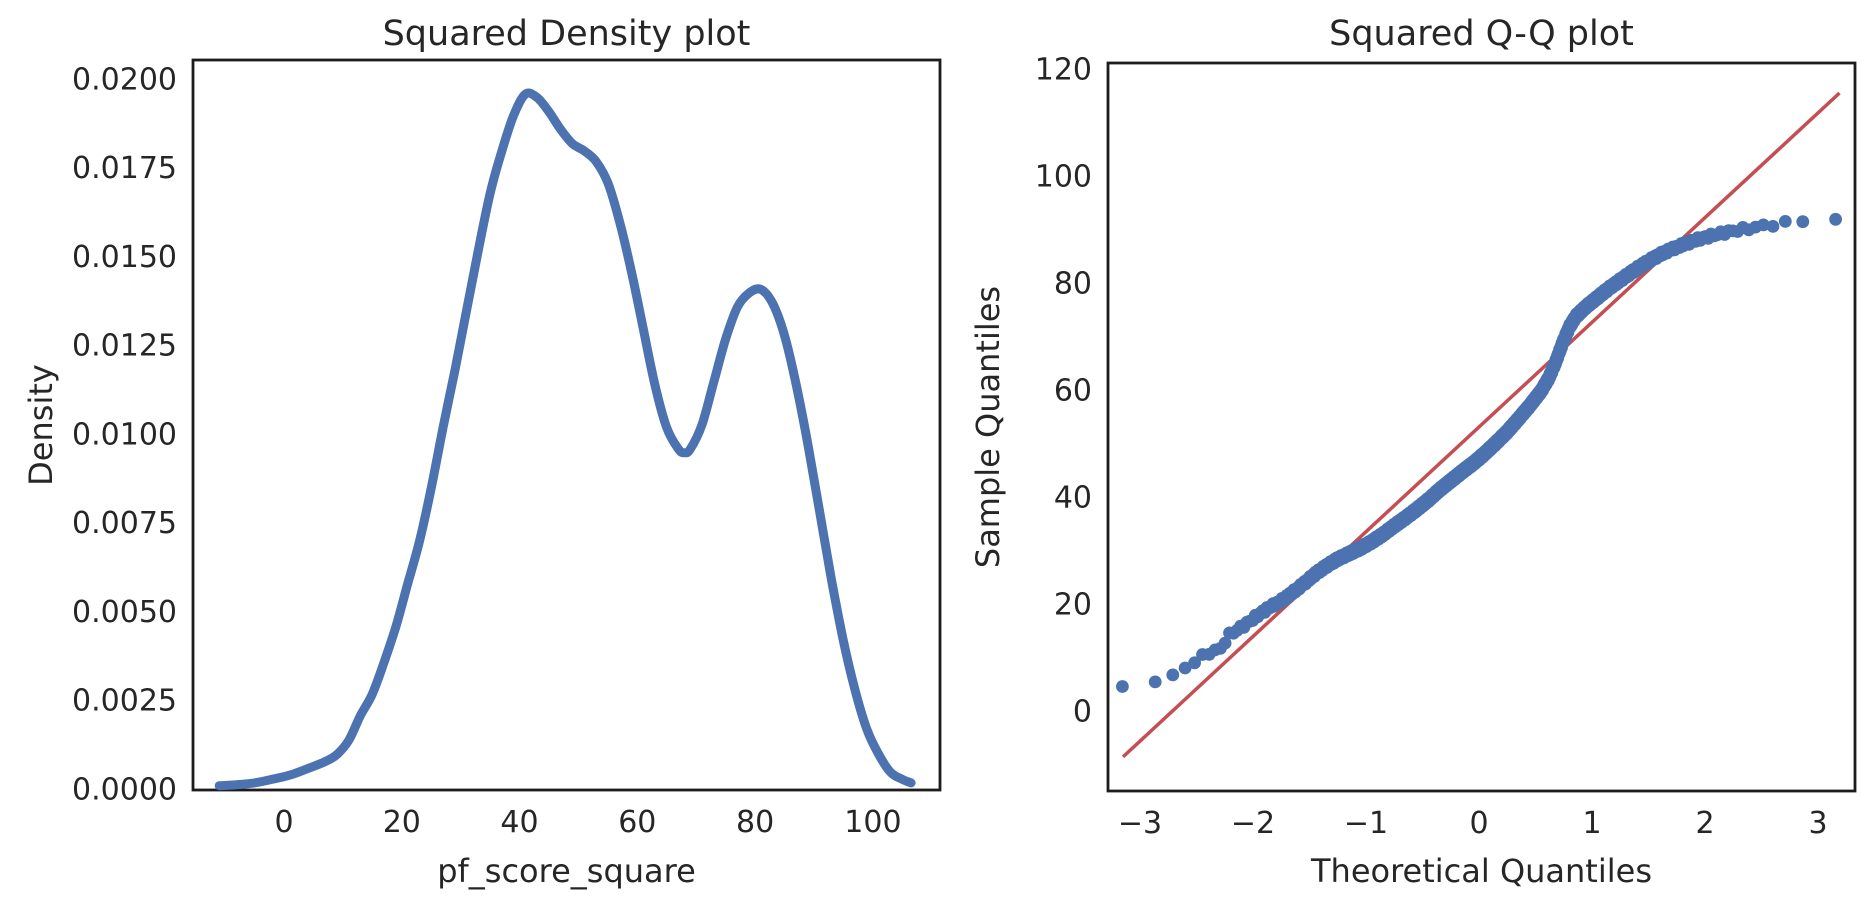 The height and width of the screenshot is (908, 1873). What do you see at coordinates (1073, 391) in the screenshot?
I see `y-tick-label: 60` at bounding box center [1073, 391].